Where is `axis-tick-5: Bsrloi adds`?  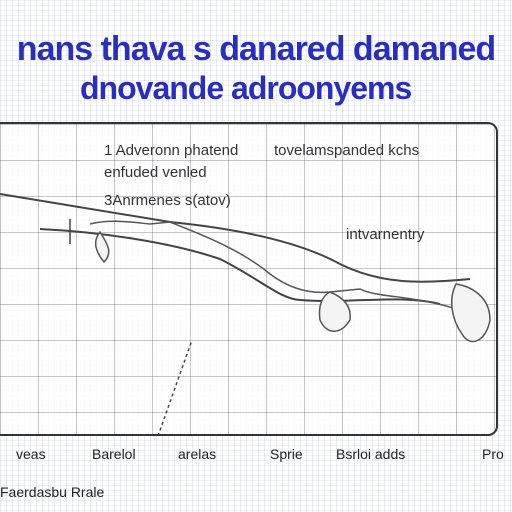
axis-tick-5: Bsrloi adds is located at coordinates (371, 454).